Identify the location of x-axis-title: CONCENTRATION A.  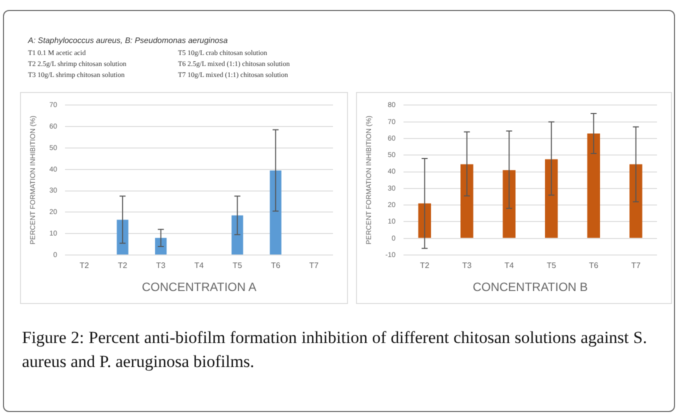
(199, 287).